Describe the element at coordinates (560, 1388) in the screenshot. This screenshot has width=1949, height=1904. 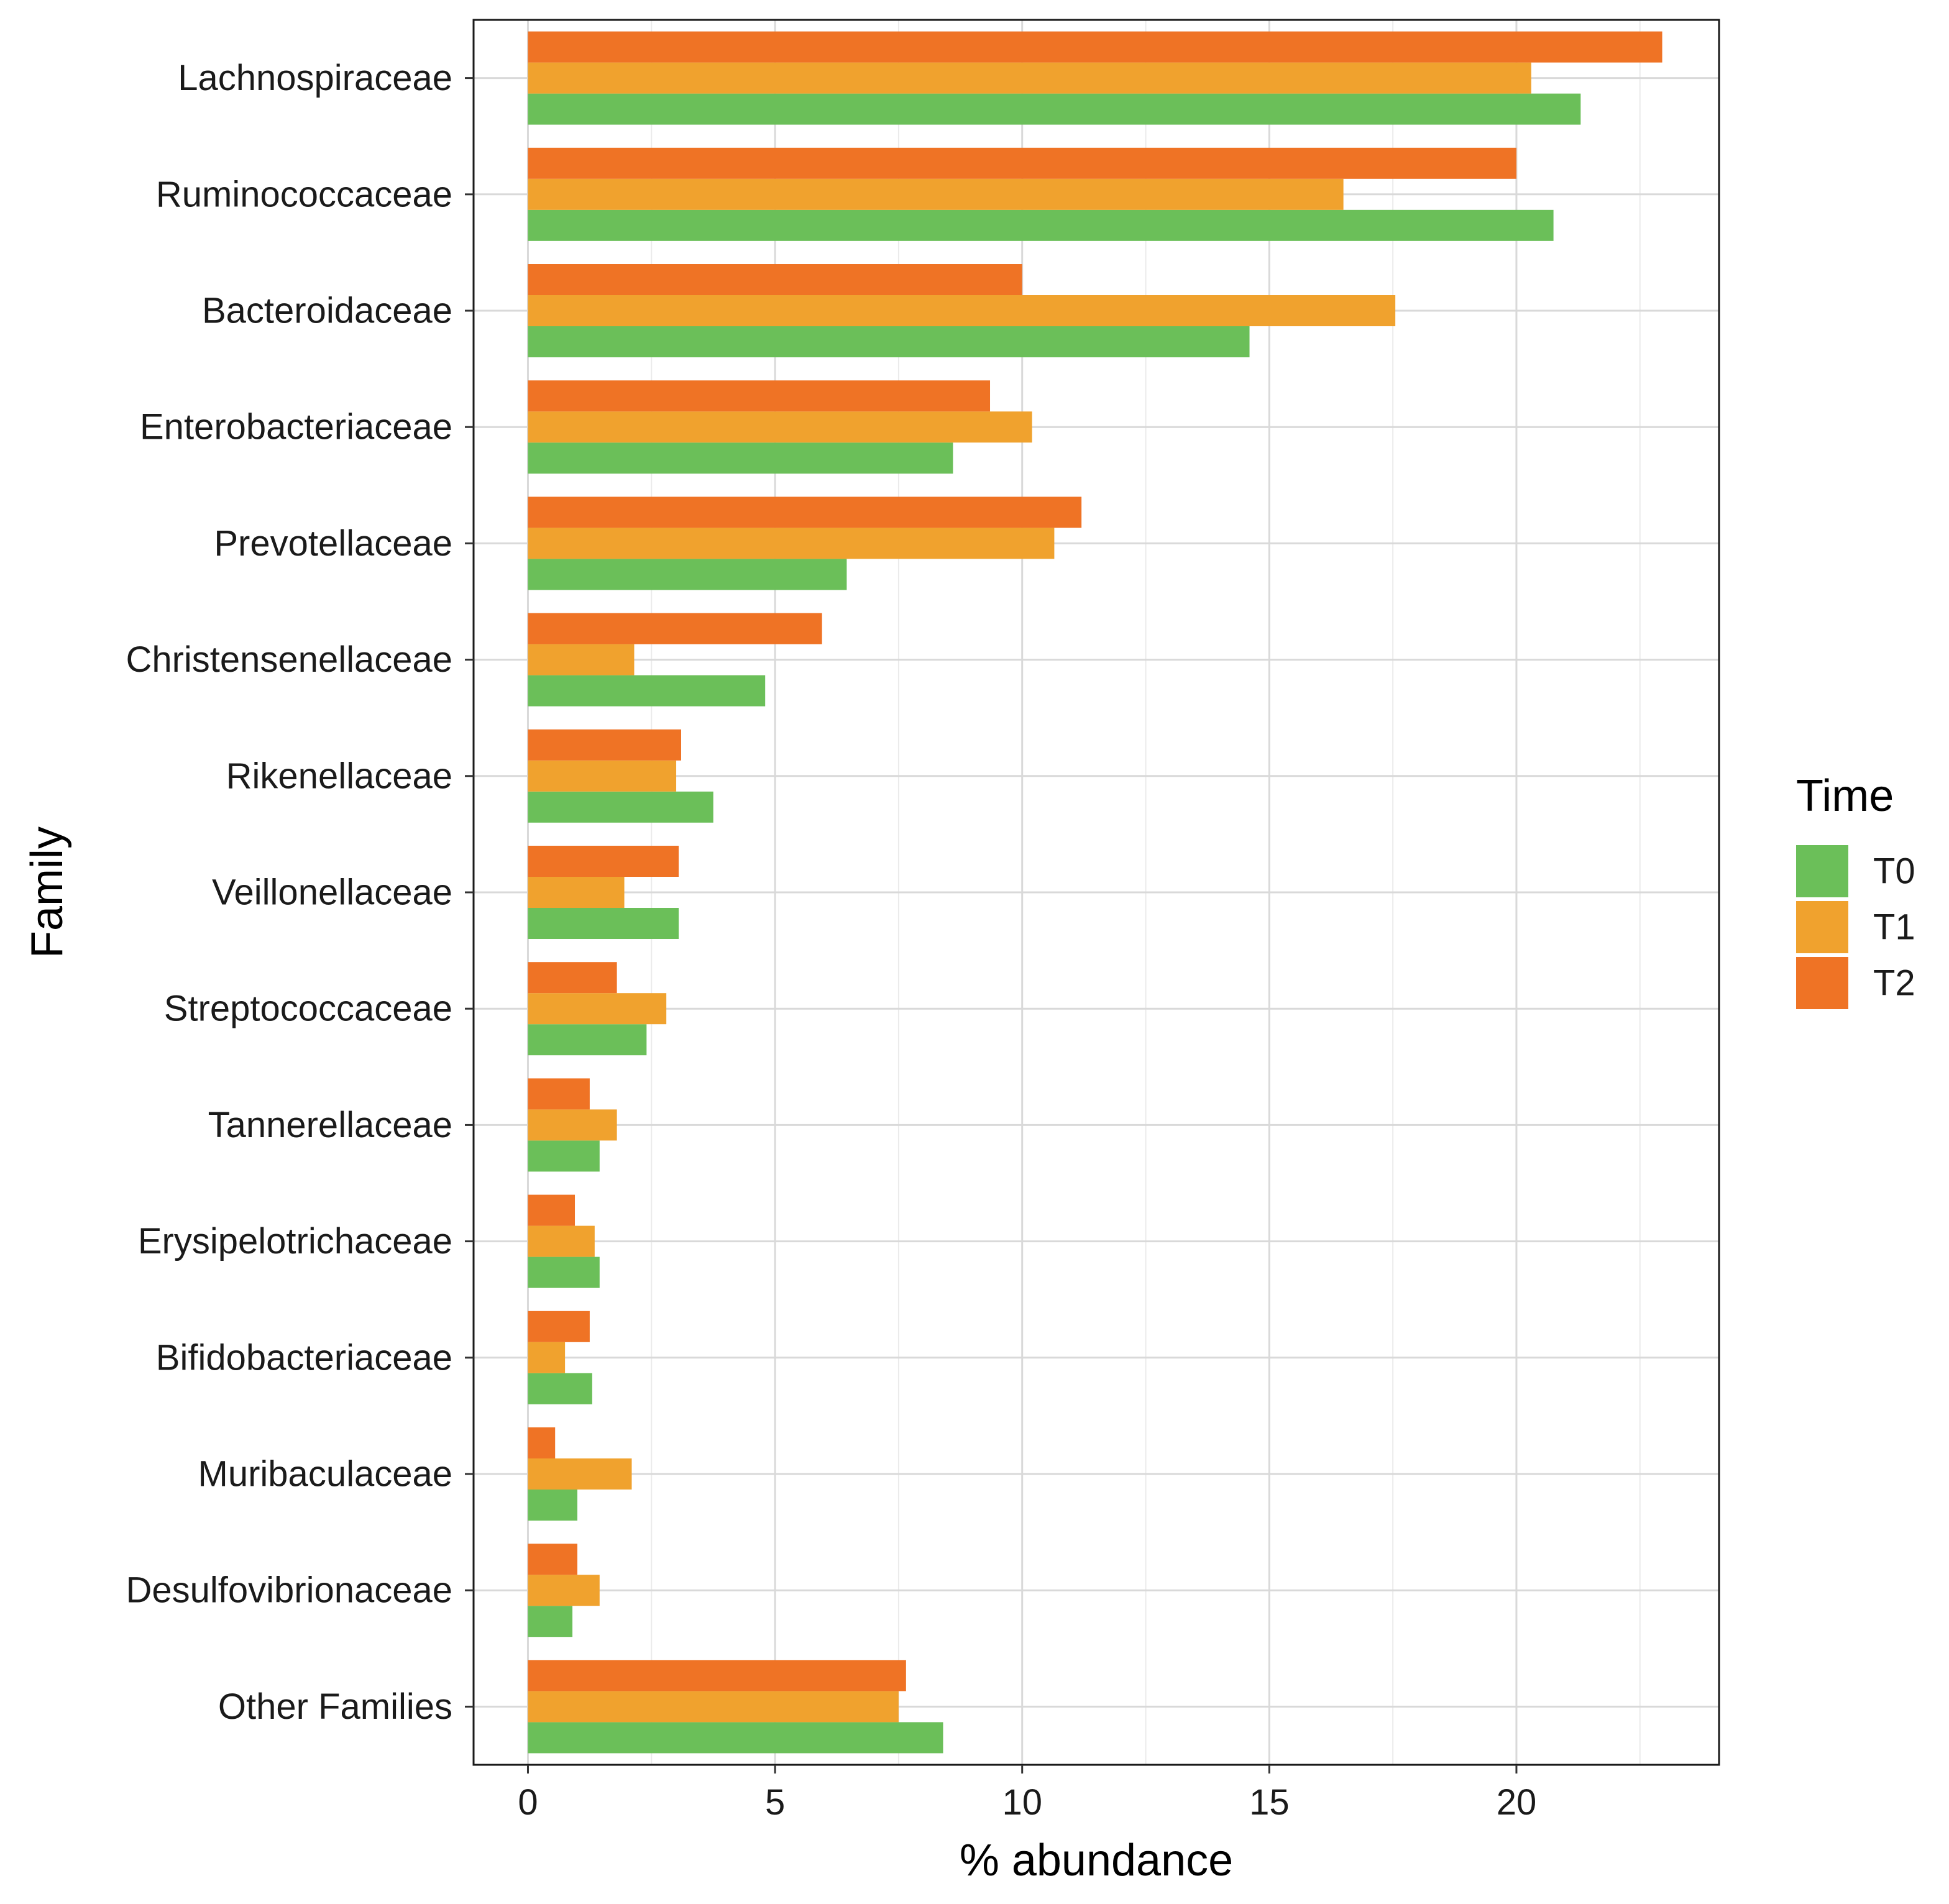
I see `bar-t0: Bifidobacteriaceae T0: 1.3` at that location.